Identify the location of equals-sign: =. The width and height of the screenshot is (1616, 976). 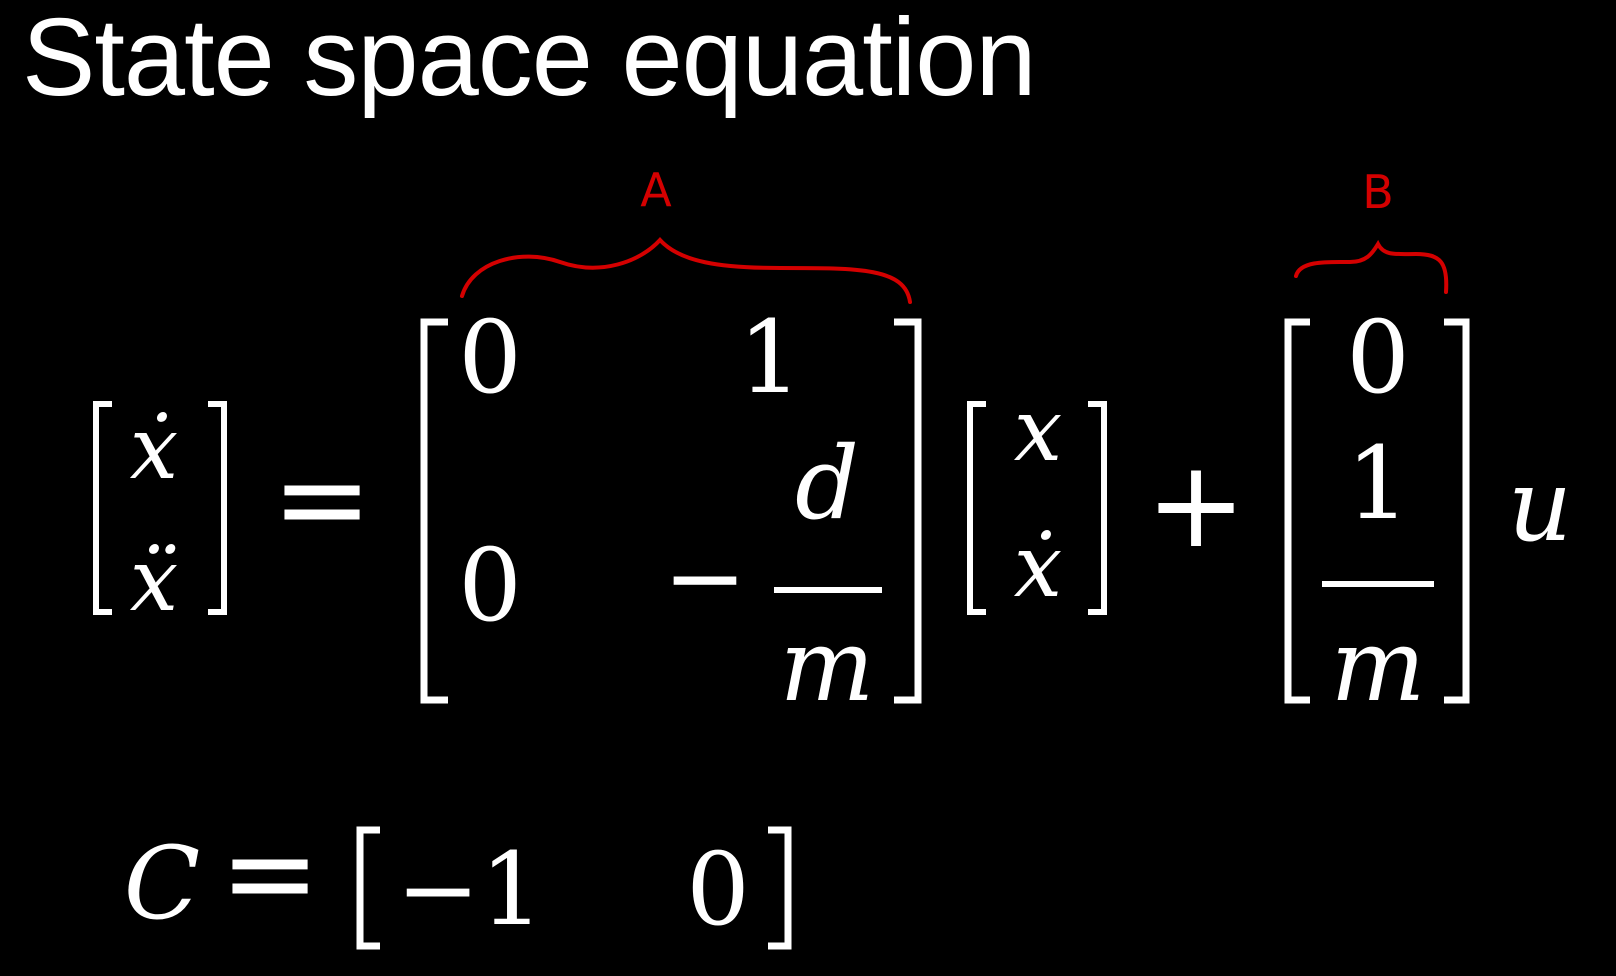
(322, 499).